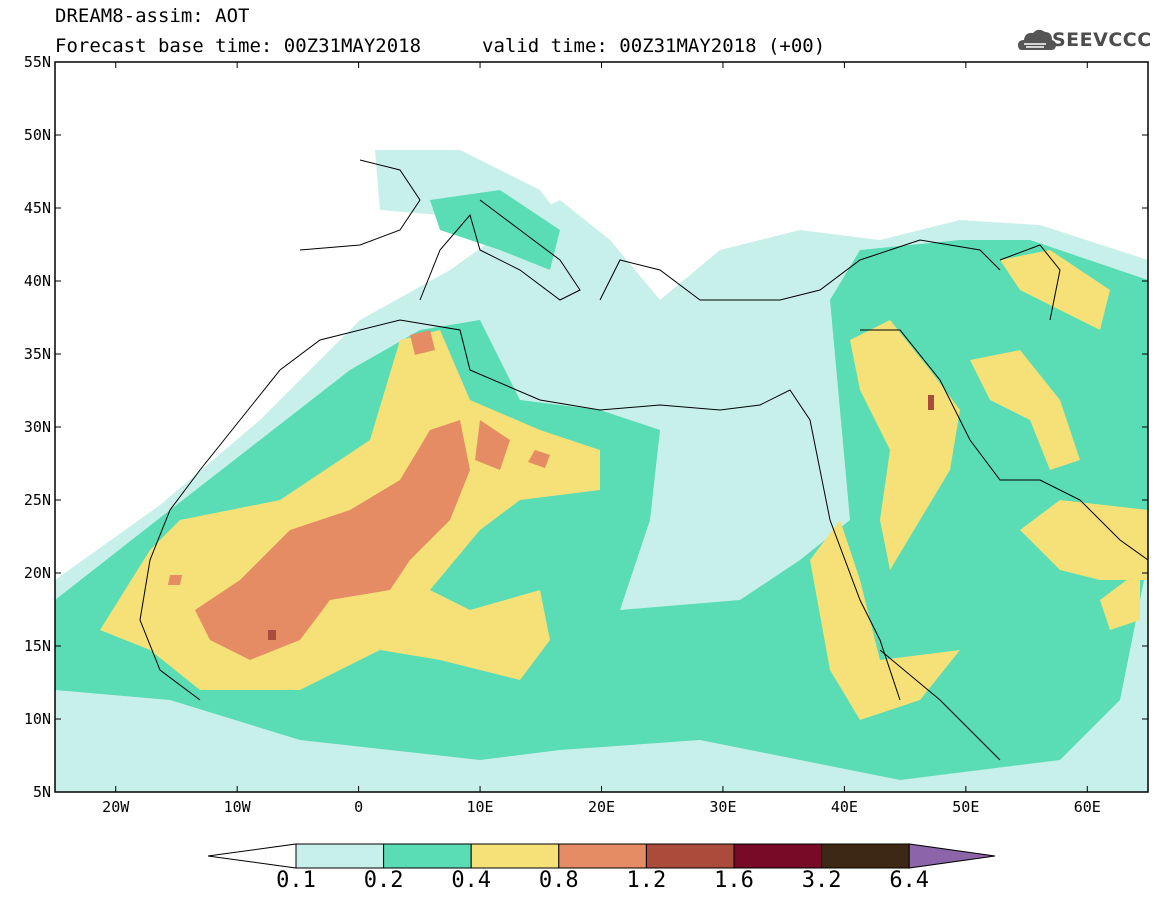  I want to click on colorbar-label: 6.4, so click(909, 880).